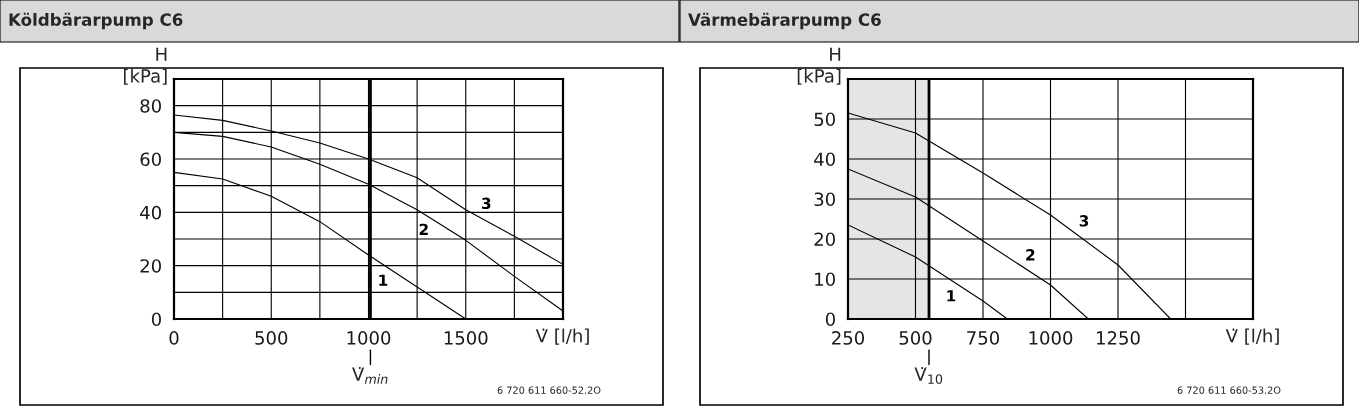 The image size is (1359, 409). I want to click on x-tick-label: 750, so click(983, 338).